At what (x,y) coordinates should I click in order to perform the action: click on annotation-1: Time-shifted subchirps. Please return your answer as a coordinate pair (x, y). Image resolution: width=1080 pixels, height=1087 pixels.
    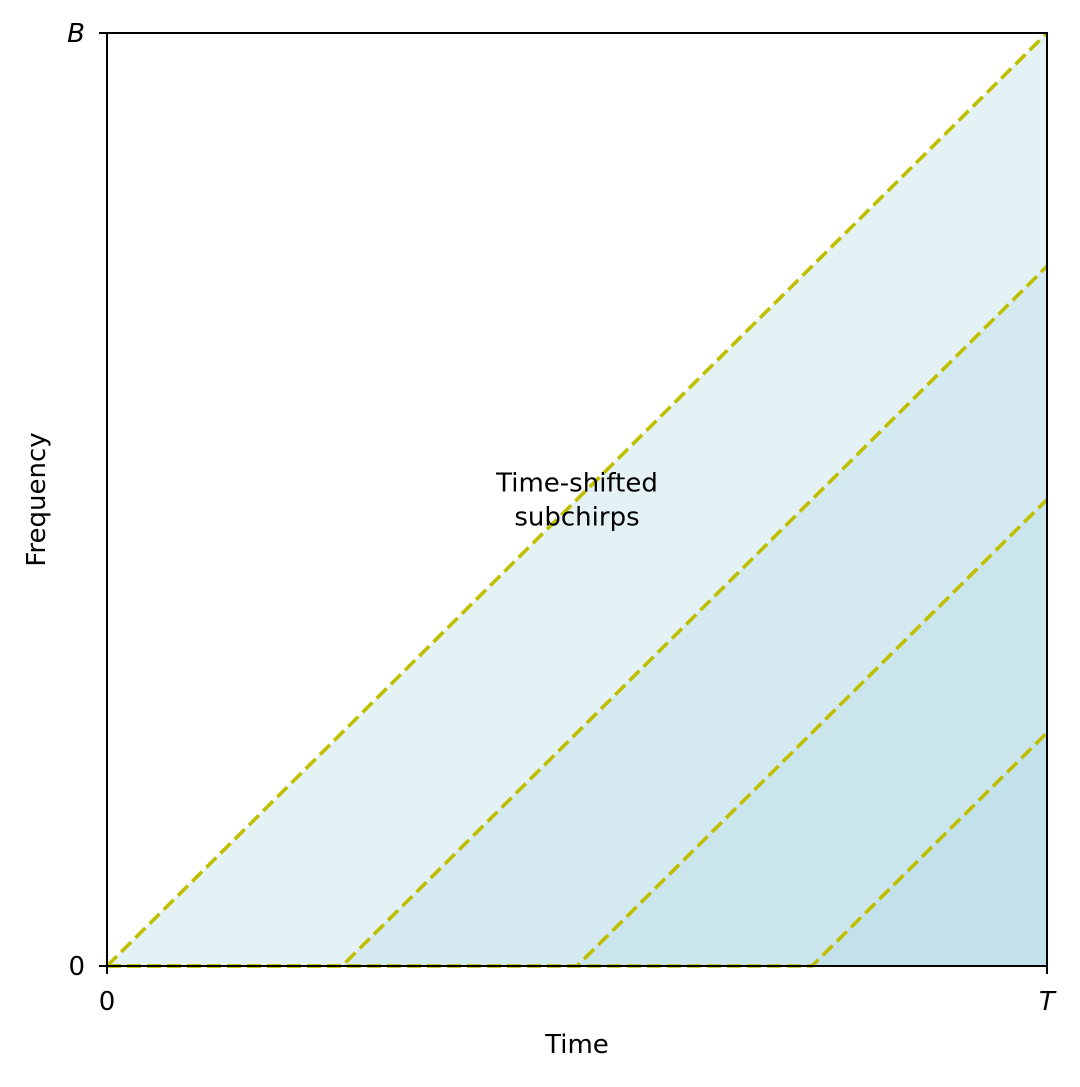
    Looking at the image, I should click on (576, 501).